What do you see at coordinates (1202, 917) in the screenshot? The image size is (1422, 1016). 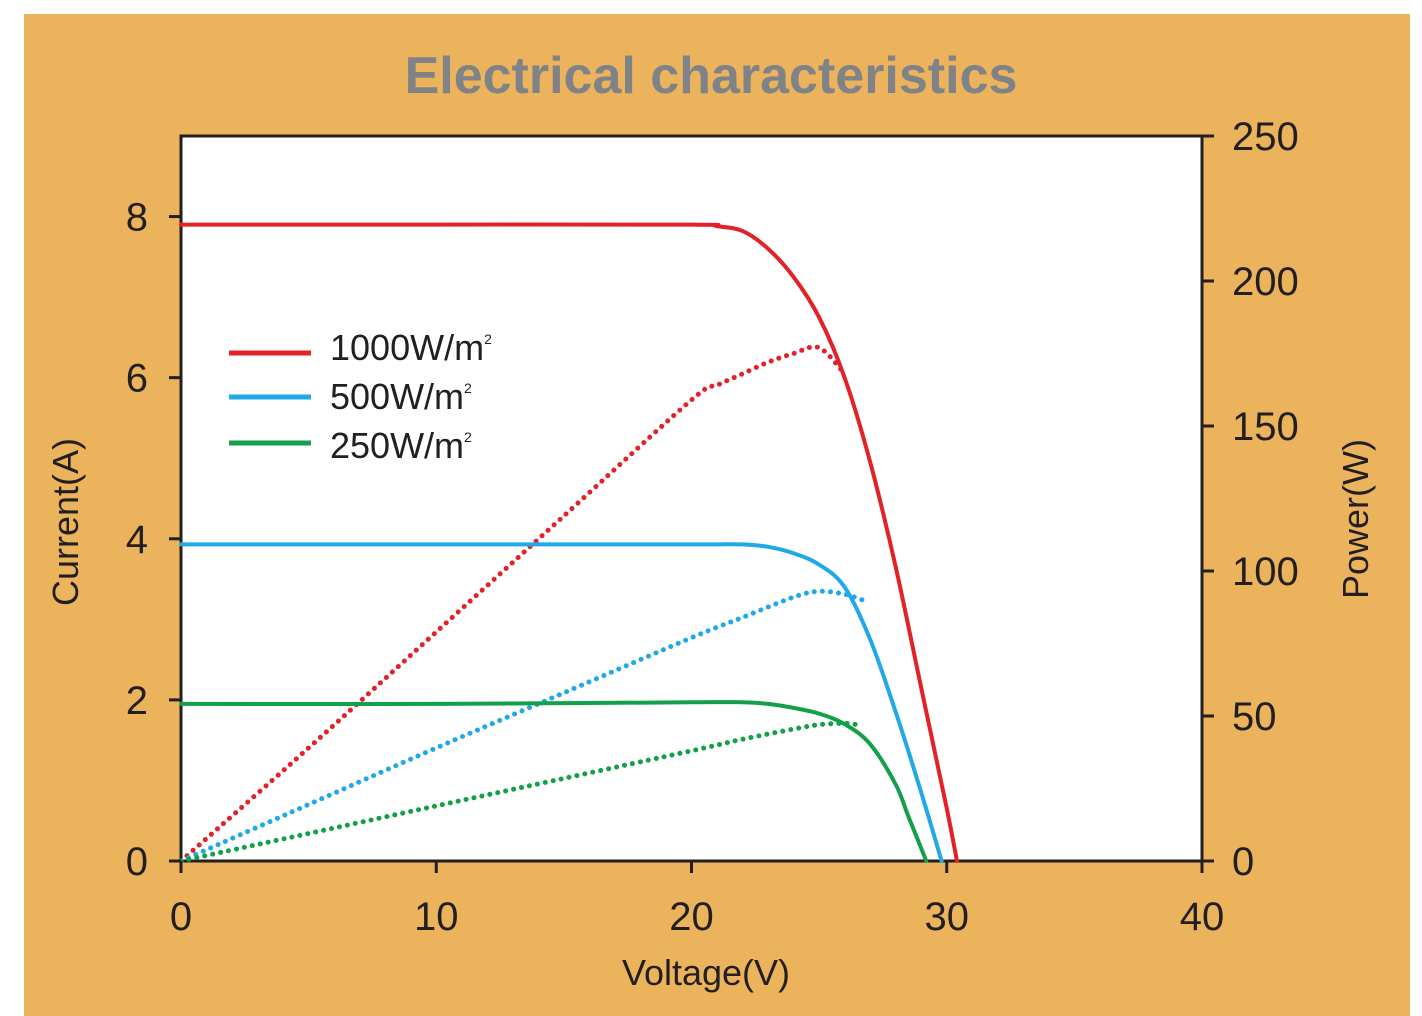 I see `x-tick-label: 40` at bounding box center [1202, 917].